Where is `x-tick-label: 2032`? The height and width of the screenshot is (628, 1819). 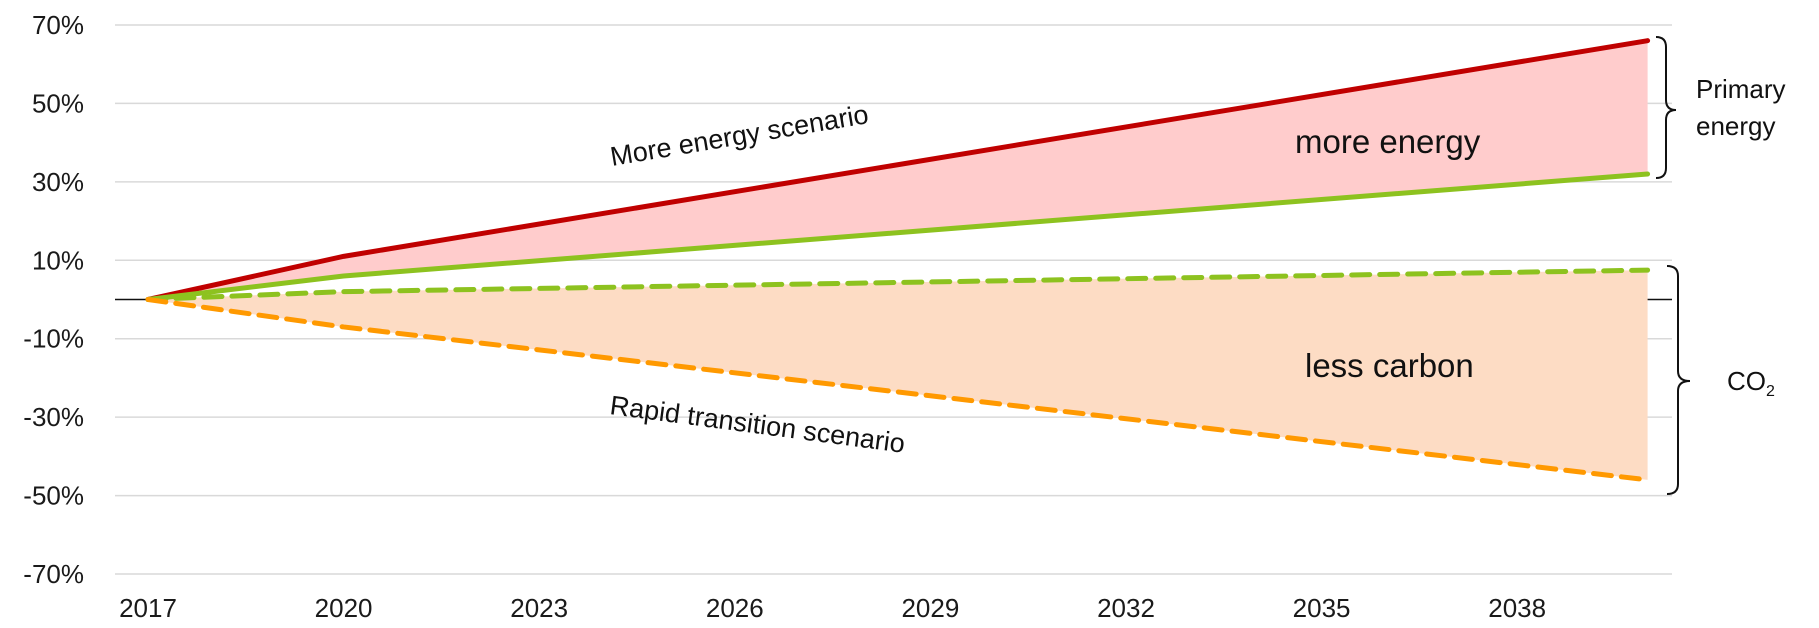
x-tick-label: 2032 is located at coordinates (1126, 608).